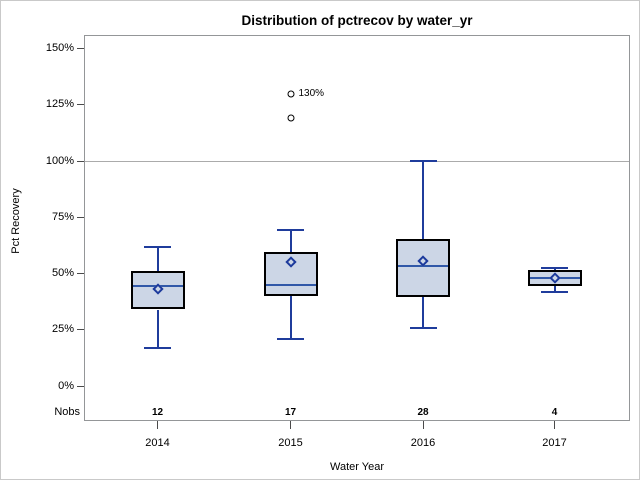 The width and height of the screenshot is (640, 480). I want to click on y-tick-label: 25%, so click(62, 329).